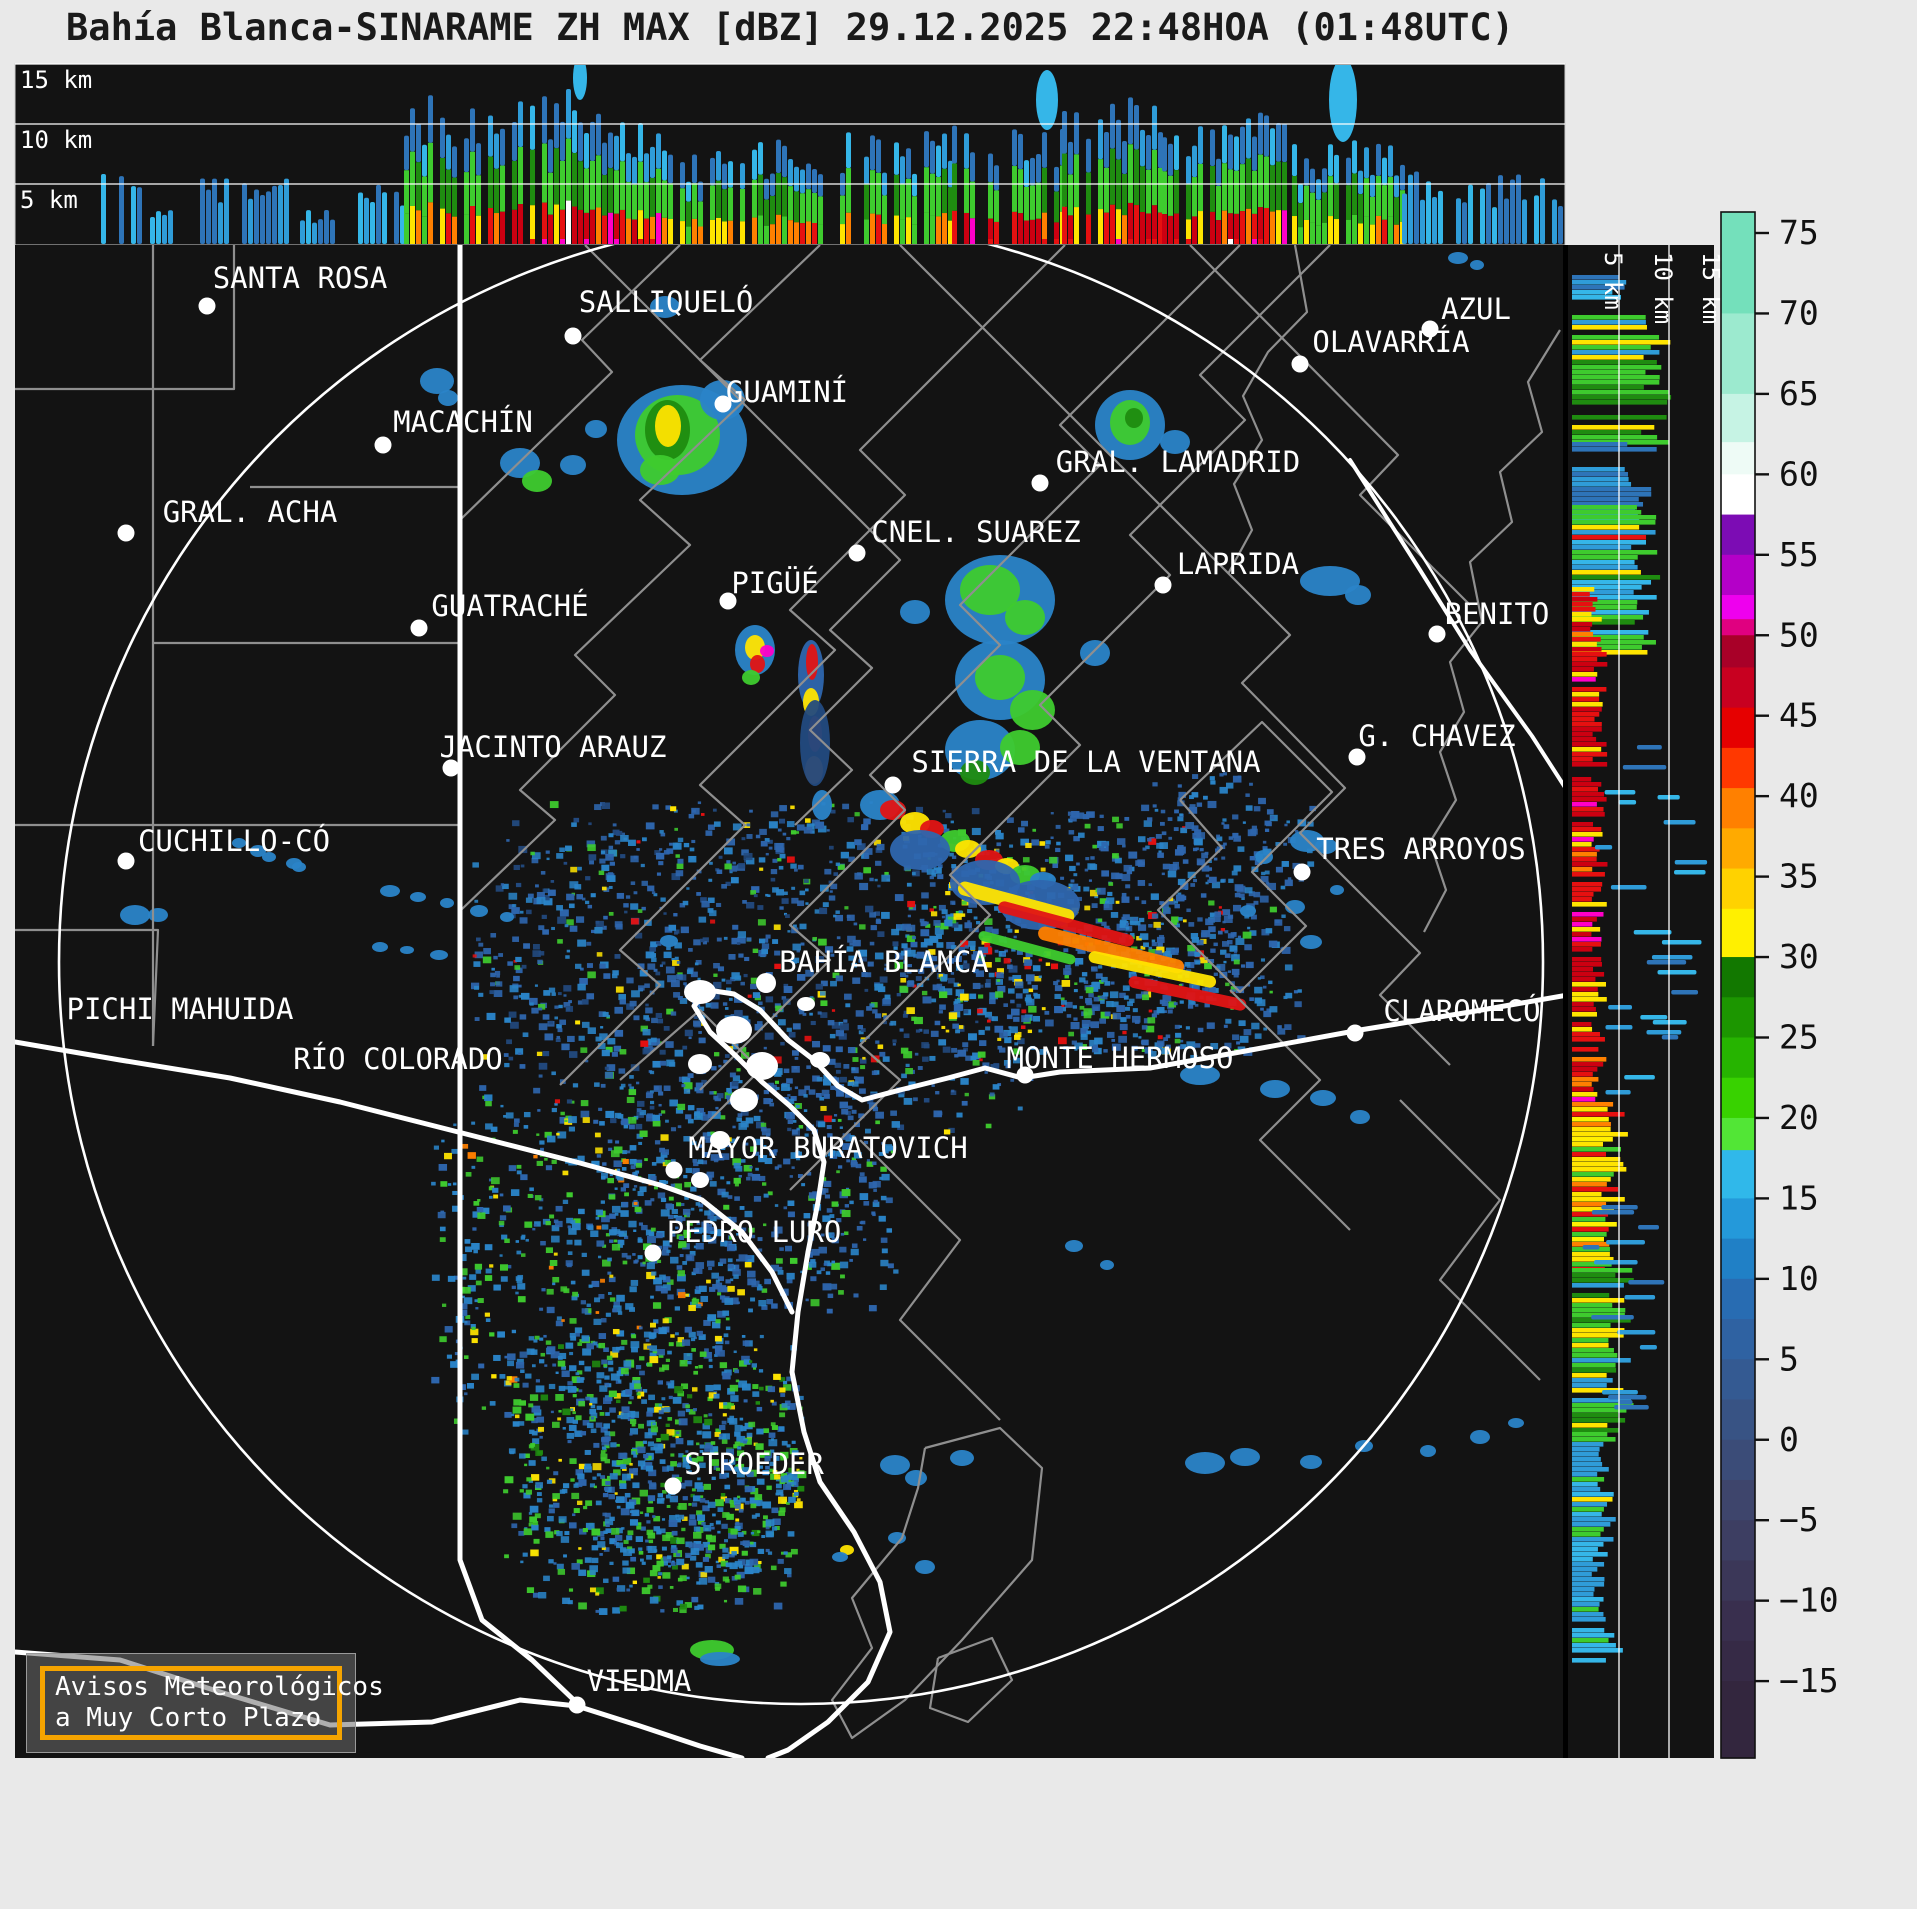  Describe the element at coordinates (219, 1687) in the screenshot. I see `avisos-line1: Avisos Meteorológicos` at that location.